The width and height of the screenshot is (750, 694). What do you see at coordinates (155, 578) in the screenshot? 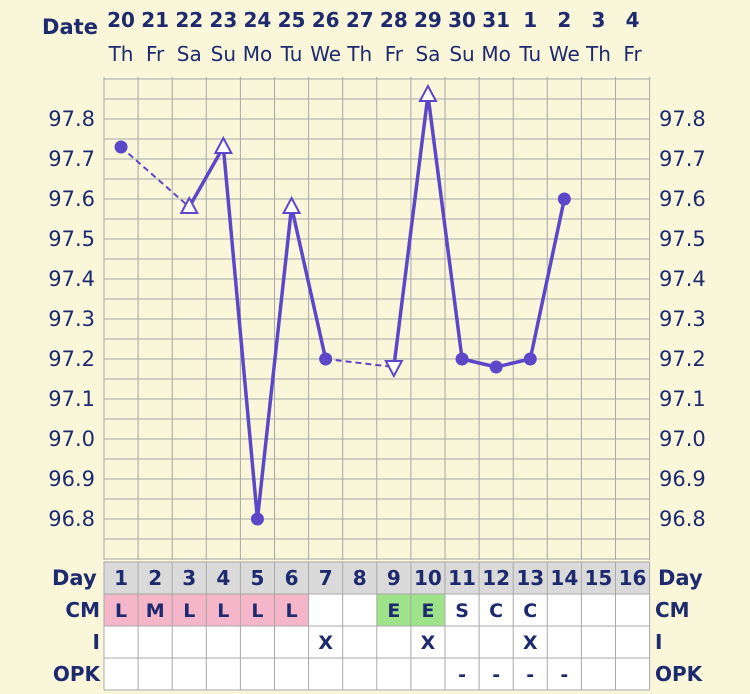
I see `day-number: 2` at bounding box center [155, 578].